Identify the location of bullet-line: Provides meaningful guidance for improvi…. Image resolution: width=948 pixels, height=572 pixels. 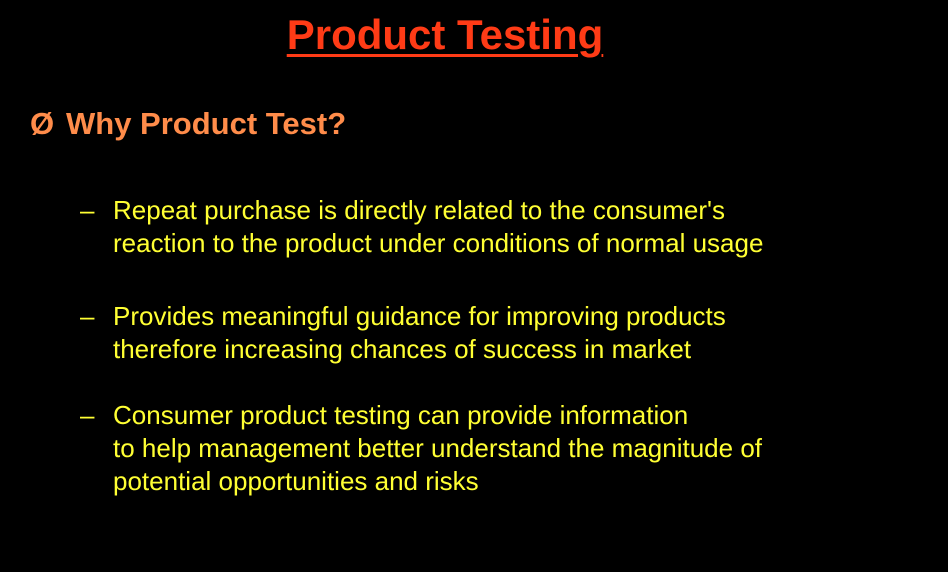
(419, 316).